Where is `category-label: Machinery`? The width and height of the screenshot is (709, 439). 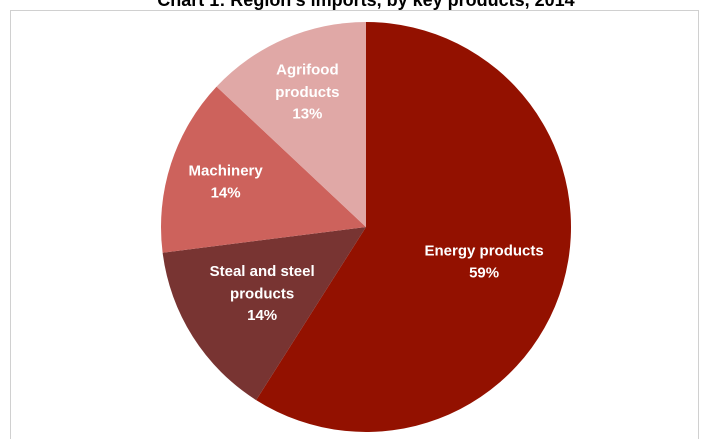 category-label: Machinery is located at coordinates (226, 170).